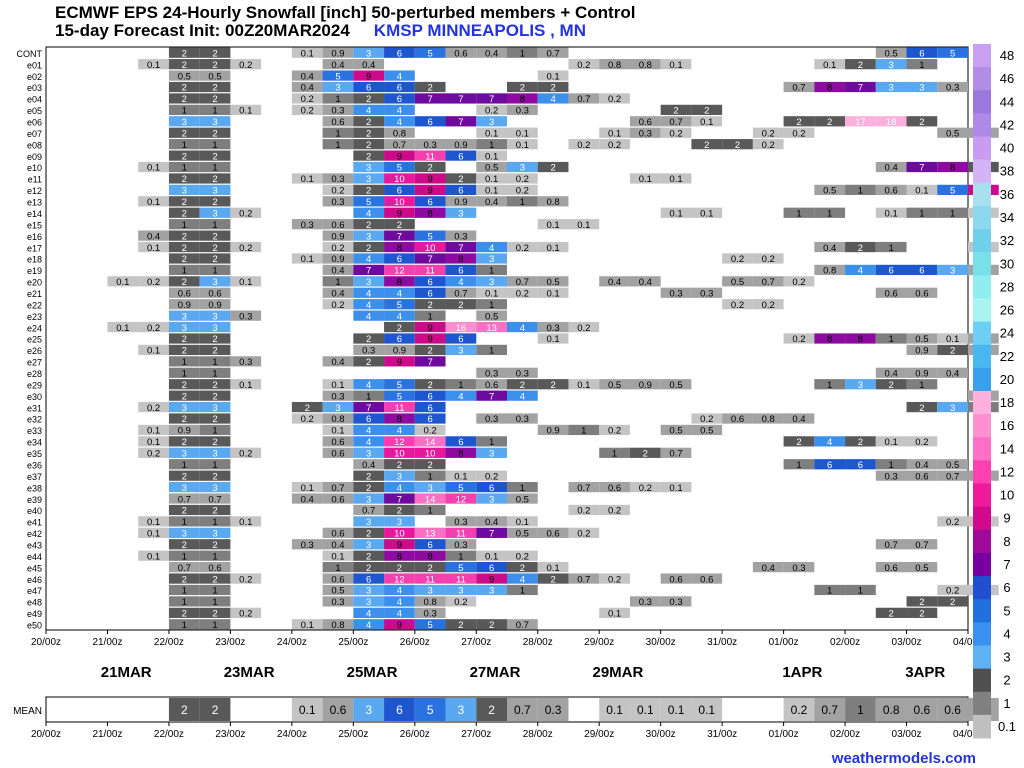  I want to click on member-label: e02, so click(34, 77).